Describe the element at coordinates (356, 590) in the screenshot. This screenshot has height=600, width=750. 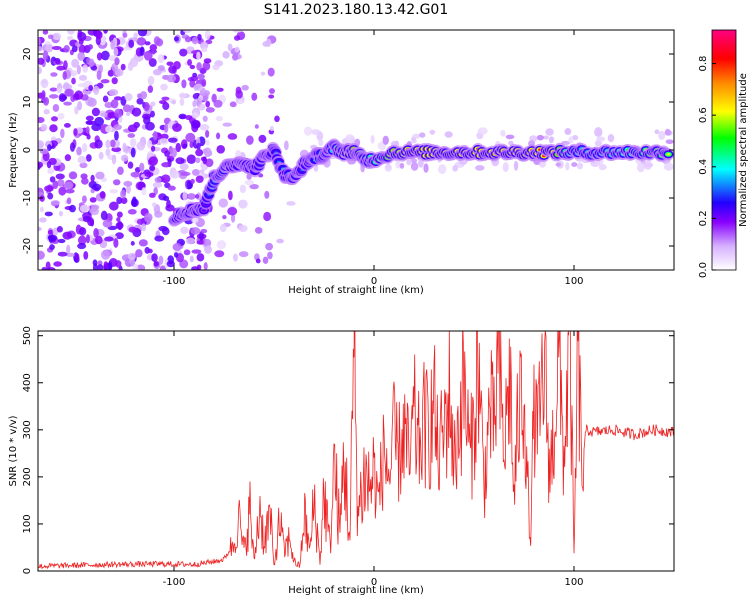
I see `snr-xlabel: Height of straight line (km)` at that location.